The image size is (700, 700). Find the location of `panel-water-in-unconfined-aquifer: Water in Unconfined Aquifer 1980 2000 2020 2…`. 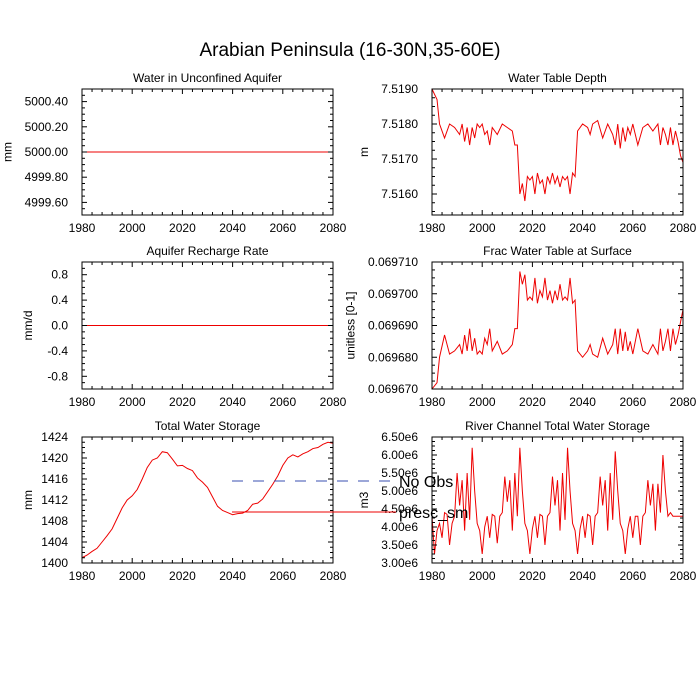

panel-water-in-unconfined-aquifer: Water in Unconfined Aquifer 1980 2000 2020 2… is located at coordinates (173, 153).